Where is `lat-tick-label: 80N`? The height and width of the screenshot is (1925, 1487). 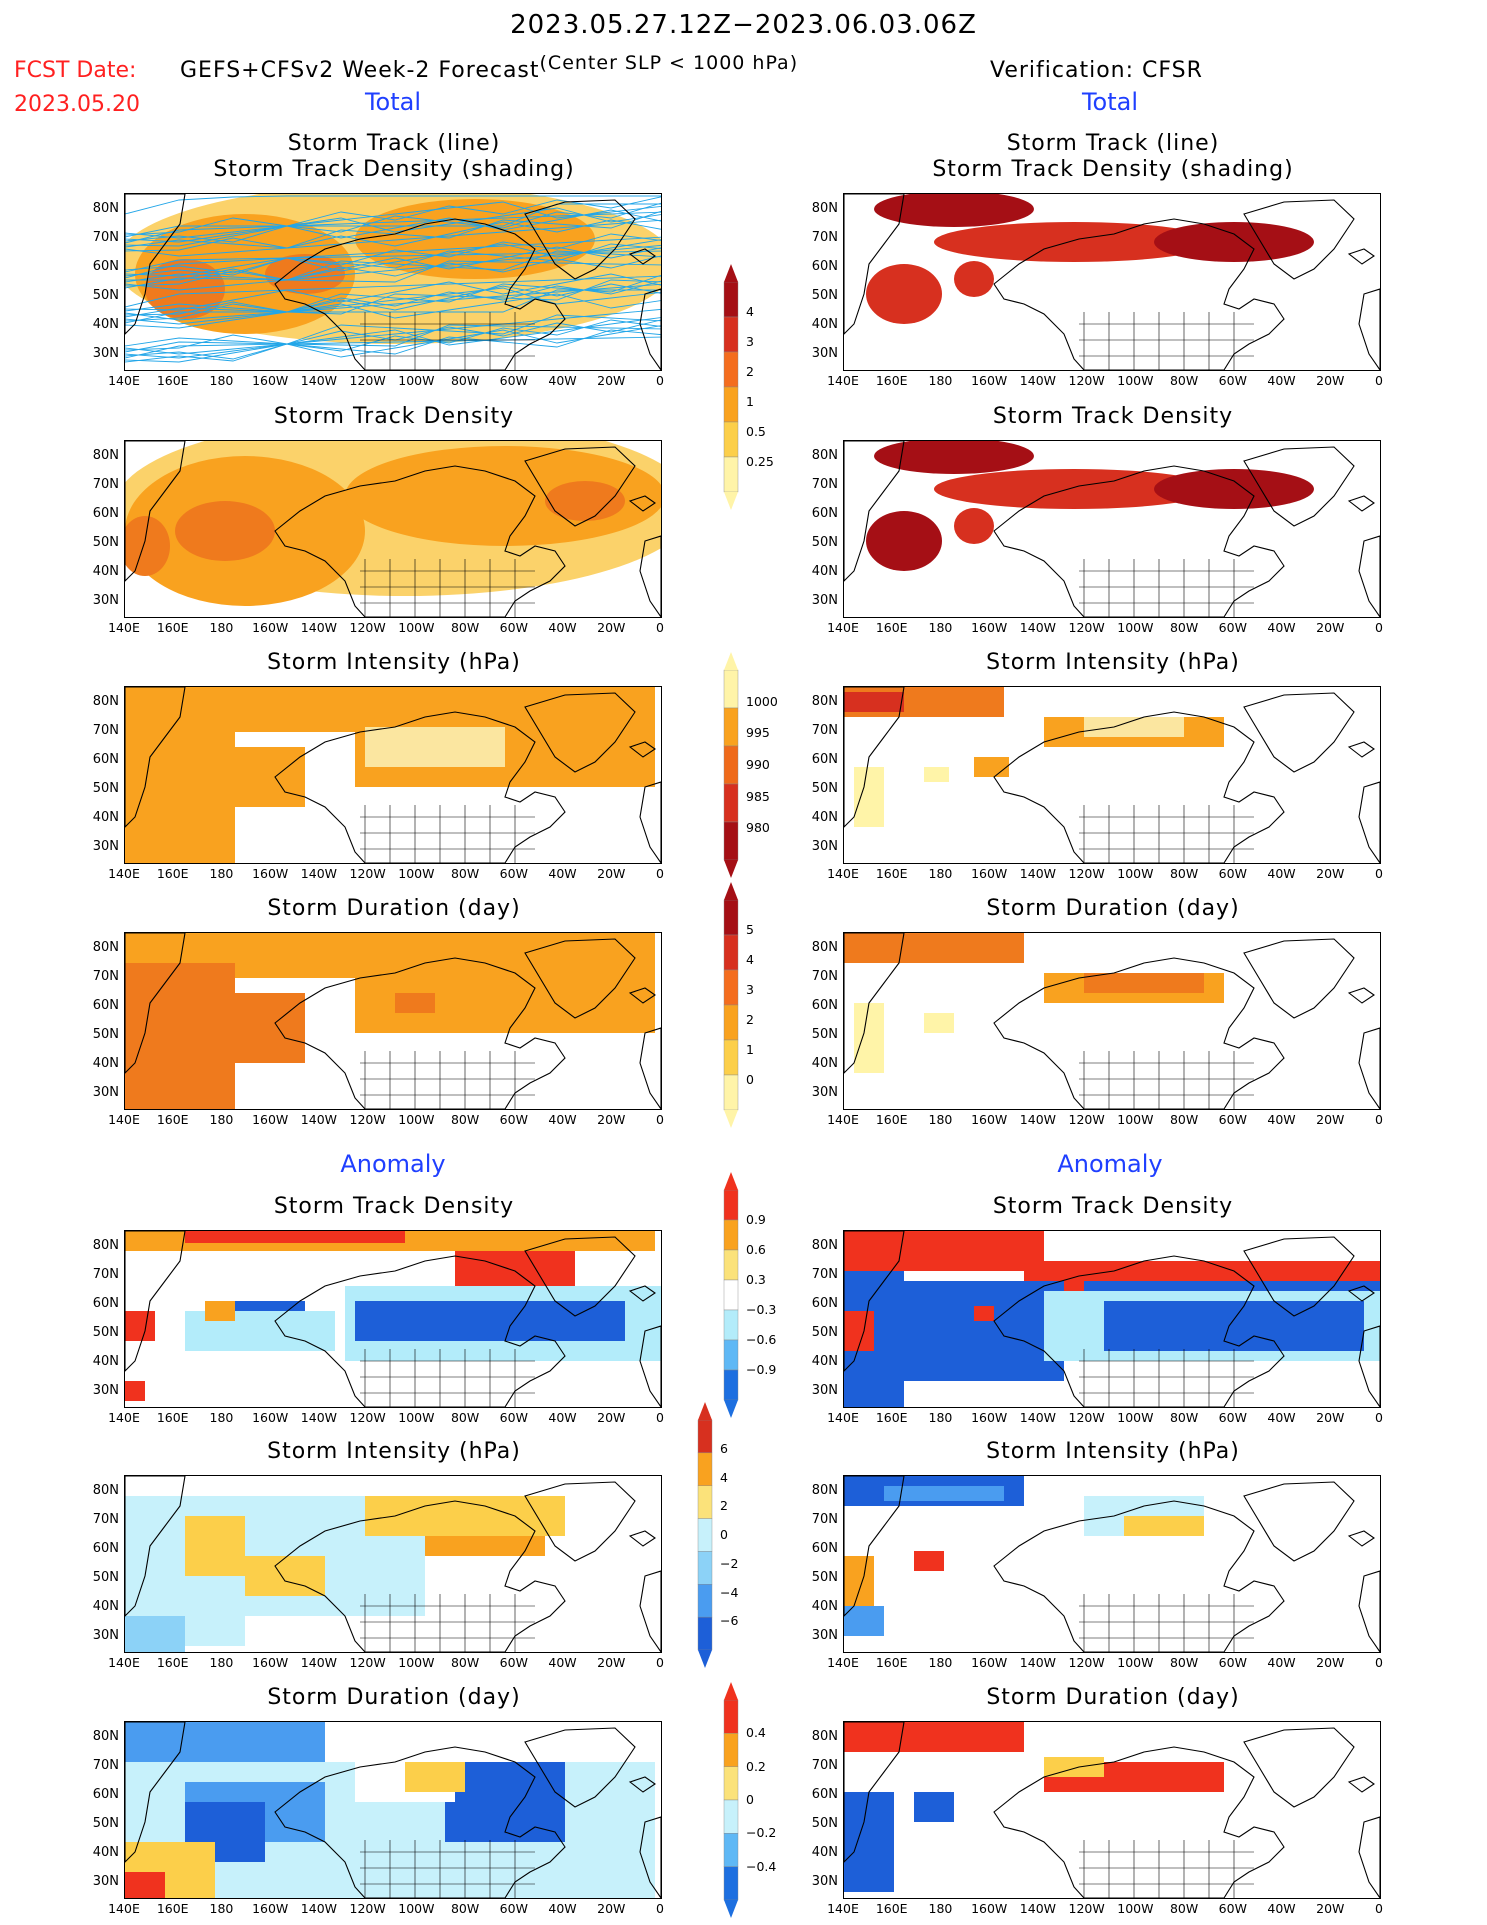 lat-tick-label: 80N is located at coordinates (824, 701).